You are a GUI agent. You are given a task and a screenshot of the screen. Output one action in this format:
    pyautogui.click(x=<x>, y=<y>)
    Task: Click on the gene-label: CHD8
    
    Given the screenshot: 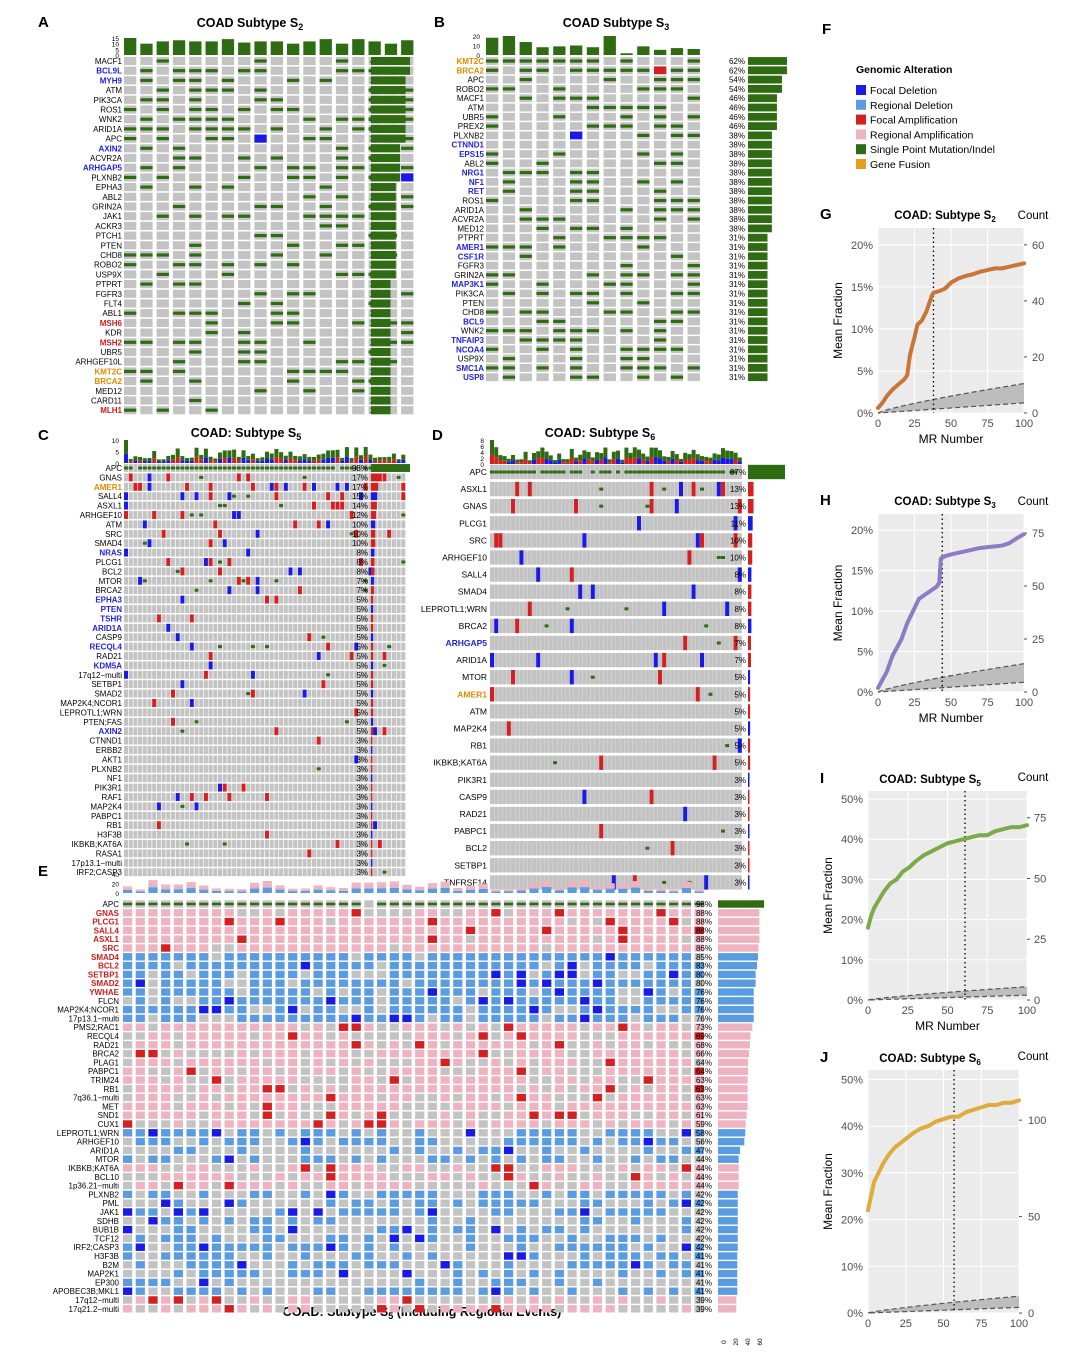 What is the action you would take?
    pyautogui.click(x=111, y=255)
    